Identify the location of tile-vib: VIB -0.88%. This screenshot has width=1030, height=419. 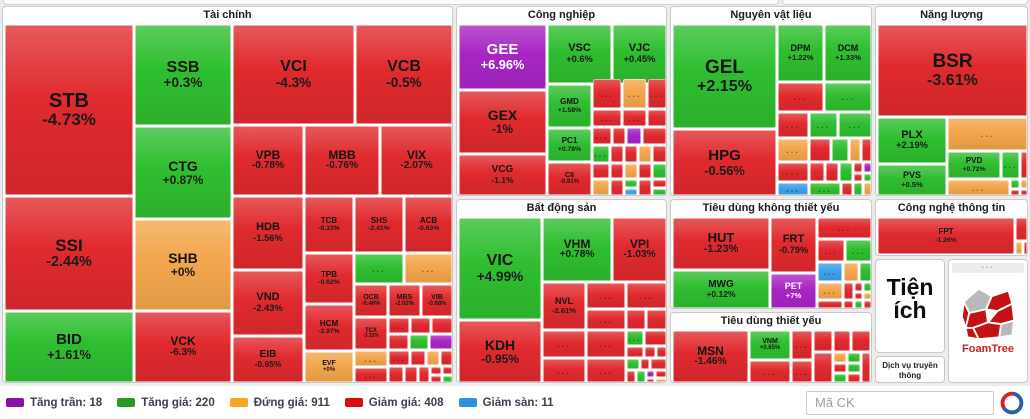
(437, 300).